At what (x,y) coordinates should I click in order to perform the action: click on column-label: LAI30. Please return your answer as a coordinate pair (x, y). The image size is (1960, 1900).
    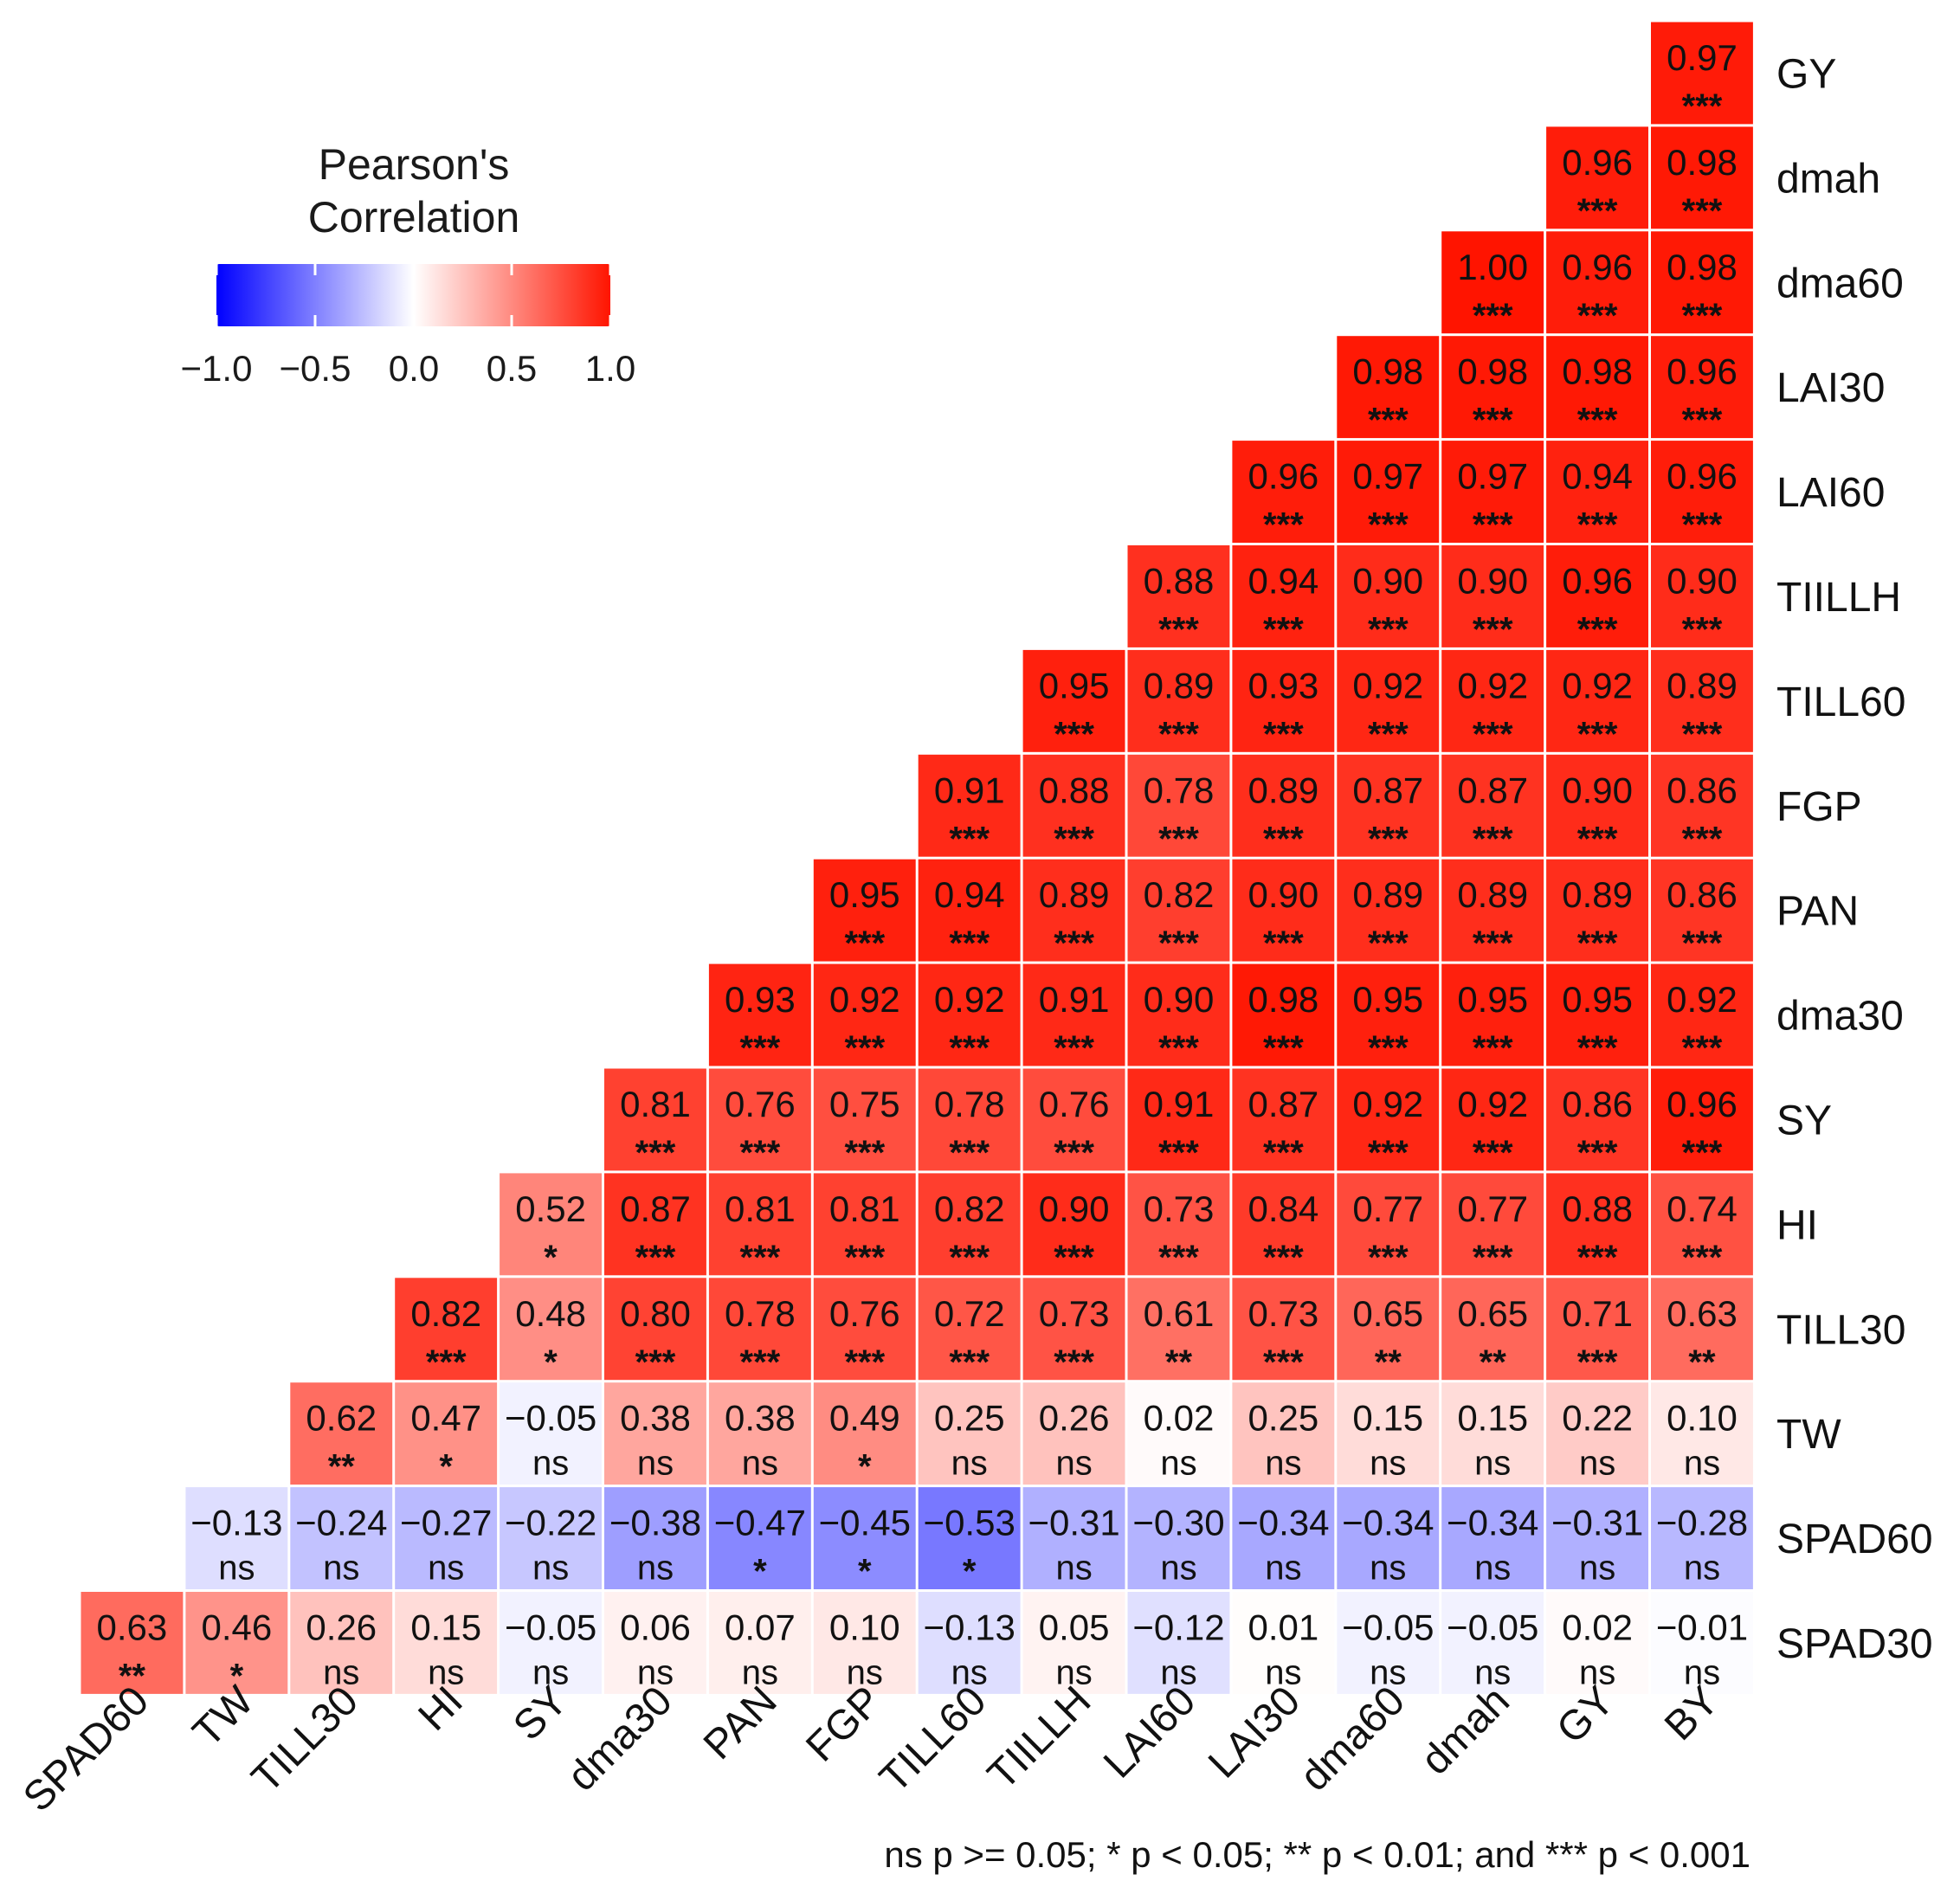
    Looking at the image, I should click on (1254, 1732).